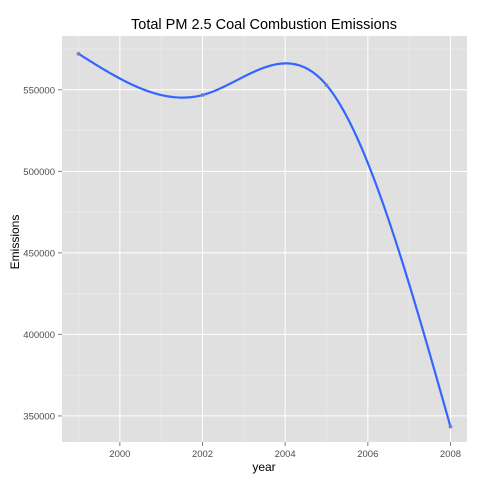 The width and height of the screenshot is (480, 480). What do you see at coordinates (39, 90) in the screenshot?
I see `y-tick-label: 550000` at bounding box center [39, 90].